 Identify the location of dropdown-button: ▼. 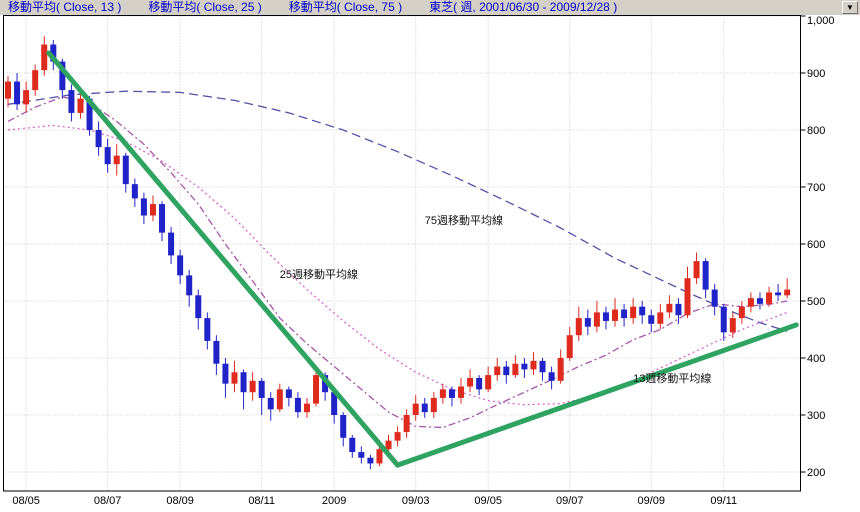
(850, 7).